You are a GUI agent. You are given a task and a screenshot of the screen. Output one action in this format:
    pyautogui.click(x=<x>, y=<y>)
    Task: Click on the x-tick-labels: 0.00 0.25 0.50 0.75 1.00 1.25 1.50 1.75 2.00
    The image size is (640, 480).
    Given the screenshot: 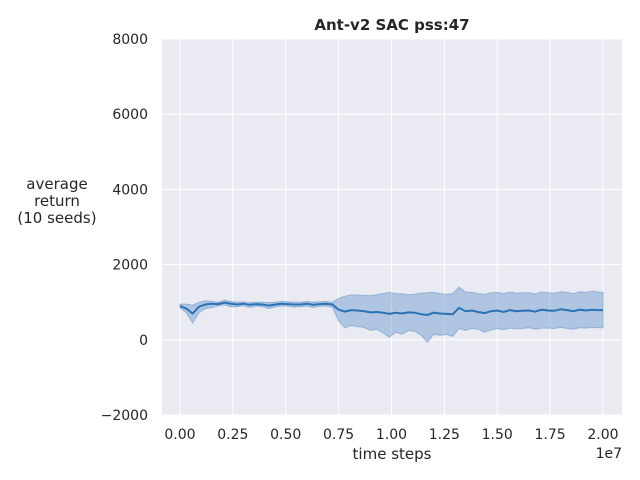 What is the action you would take?
    pyautogui.click(x=391, y=435)
    